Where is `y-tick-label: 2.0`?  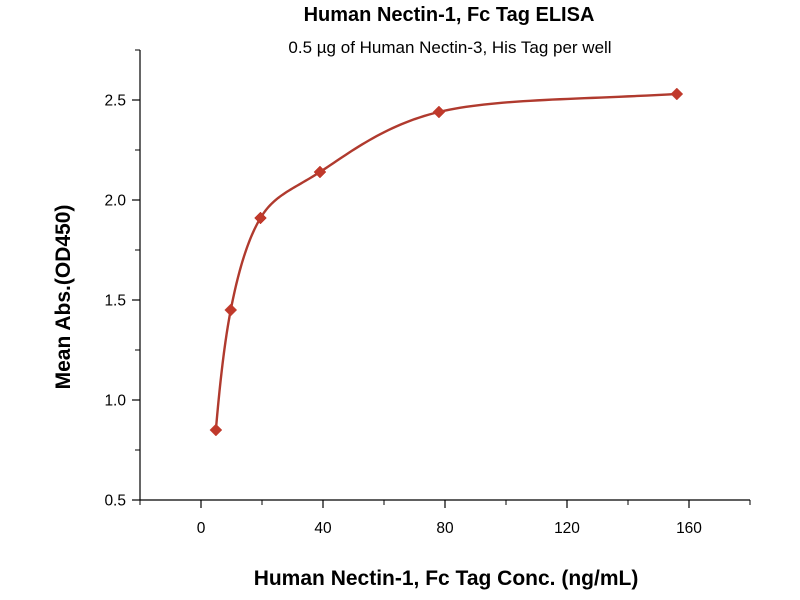
y-tick-label: 2.0 is located at coordinates (115, 201).